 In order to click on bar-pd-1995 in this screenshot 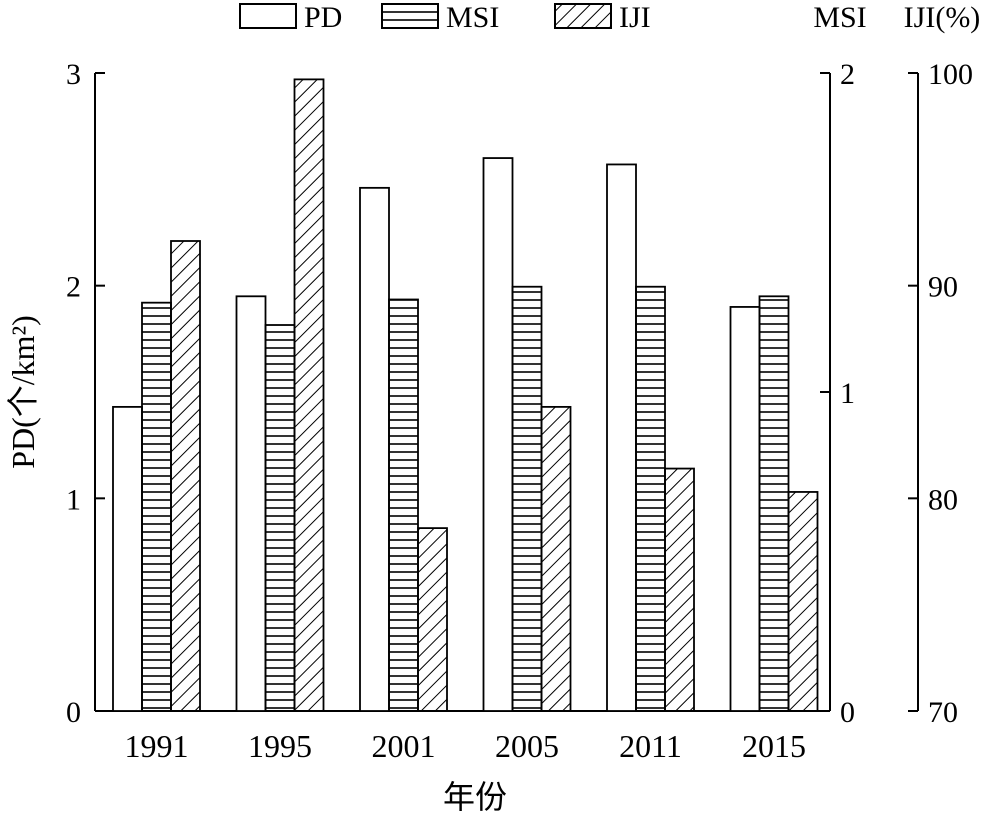, I will do `click(251, 503)`.